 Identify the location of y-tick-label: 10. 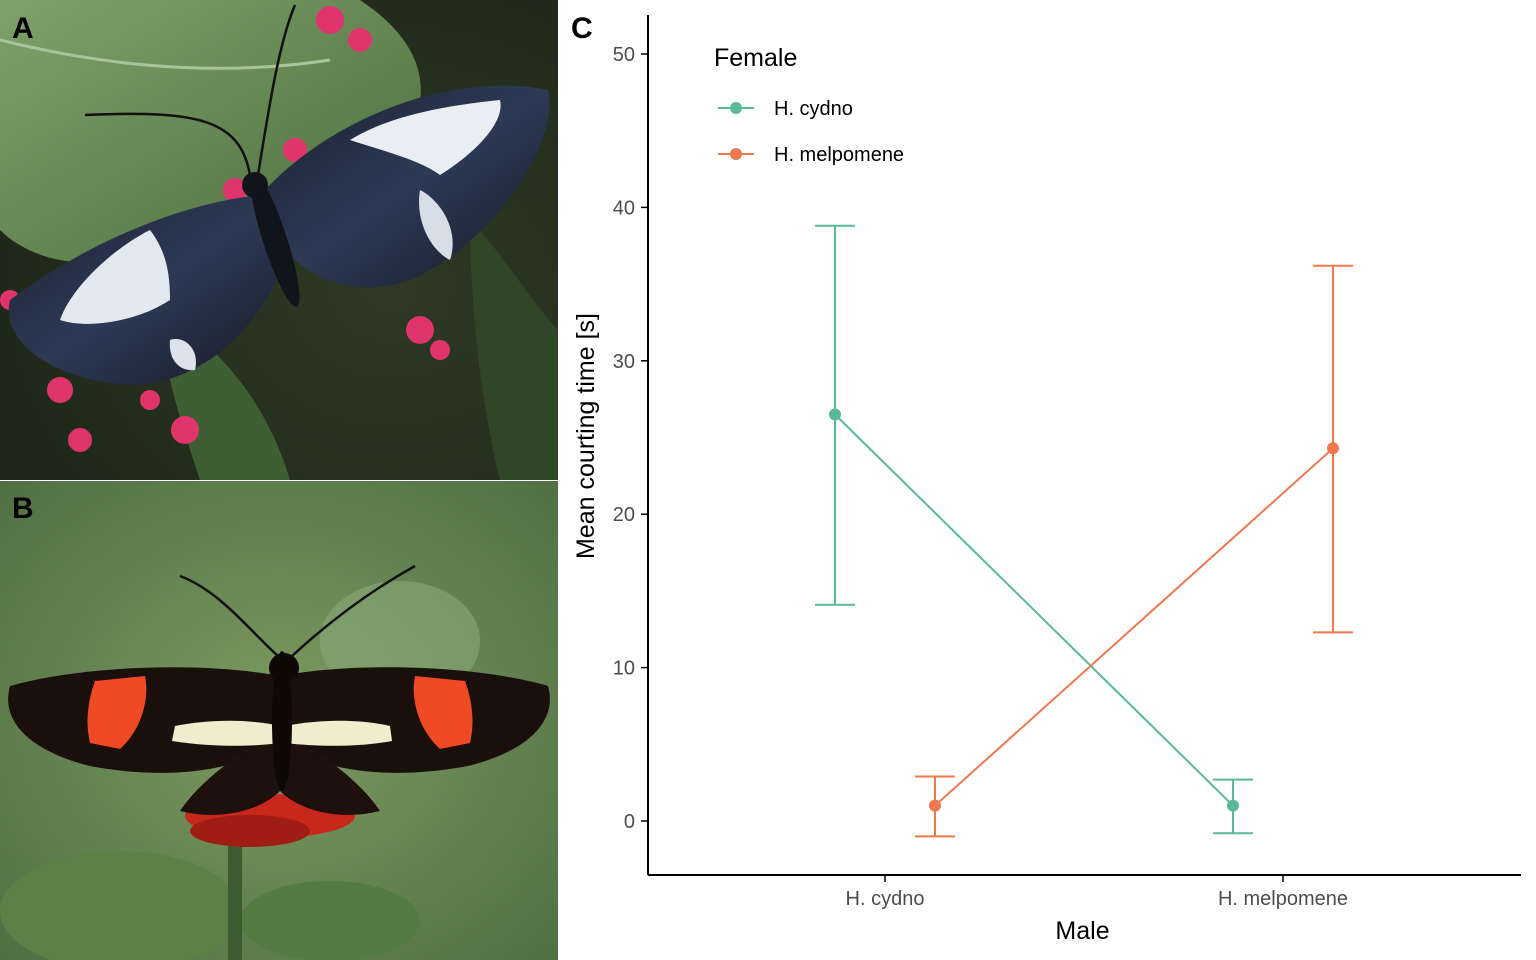
(624, 669).